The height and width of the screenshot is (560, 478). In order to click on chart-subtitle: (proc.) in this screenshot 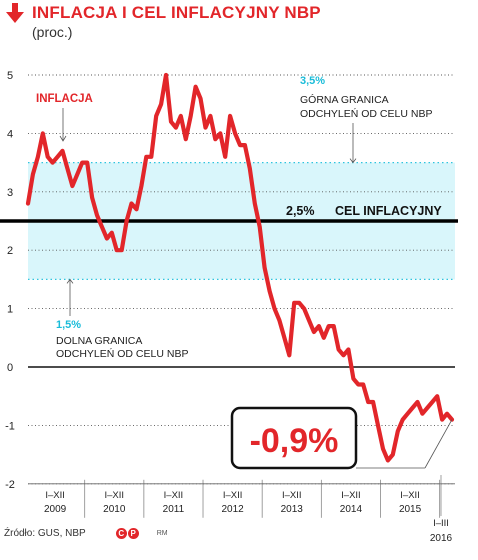, I will do `click(52, 32)`.